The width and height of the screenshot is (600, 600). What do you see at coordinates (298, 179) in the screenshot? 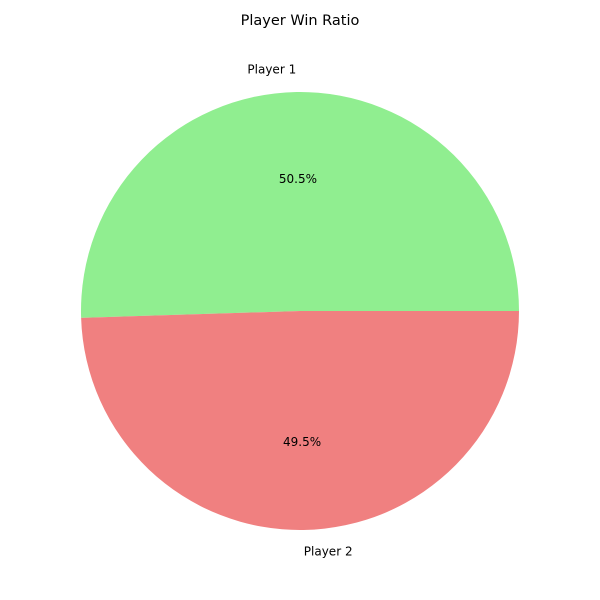
I see `slice-percent-1: 50.5%` at bounding box center [298, 179].